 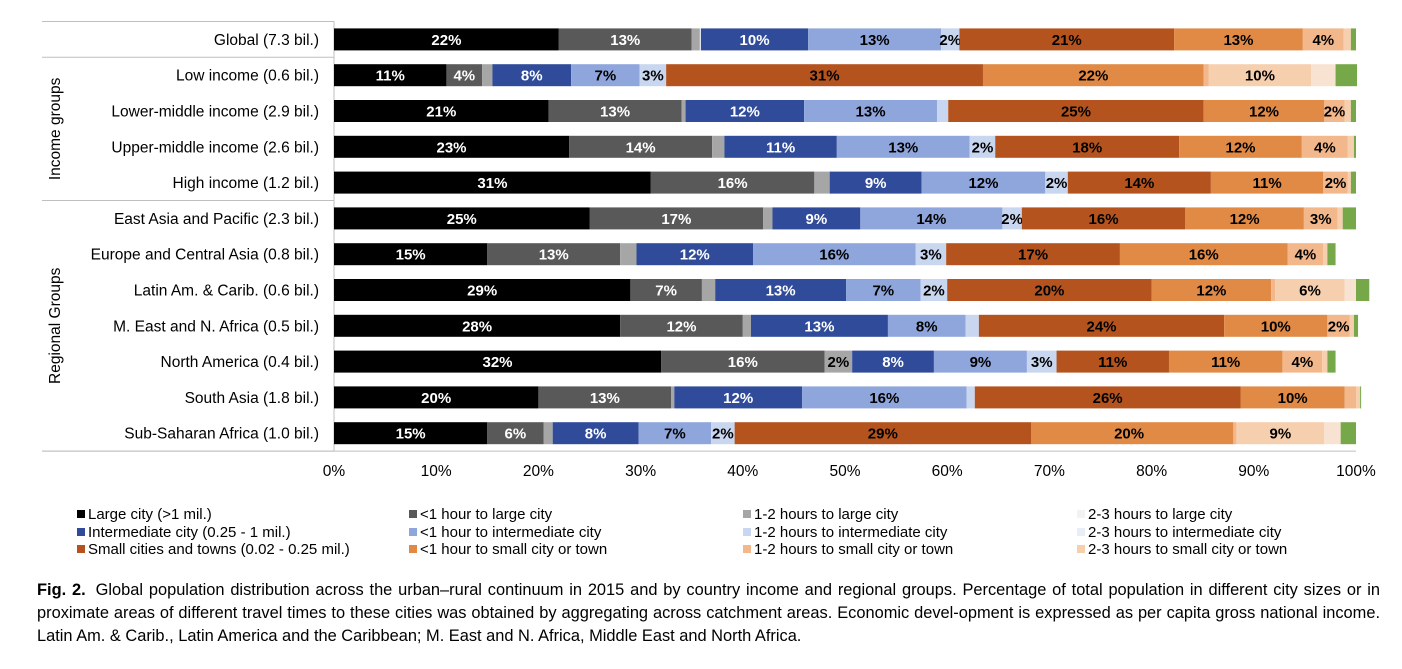 What do you see at coordinates (480, 514) in the screenshot?
I see `legend-item: <1 hour to large city` at bounding box center [480, 514].